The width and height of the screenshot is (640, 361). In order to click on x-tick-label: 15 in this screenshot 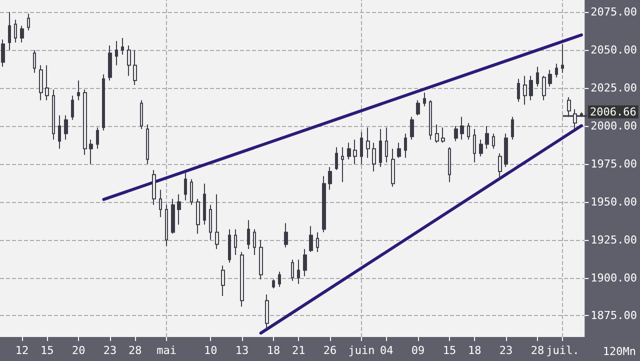, I will do `click(449, 350)`.